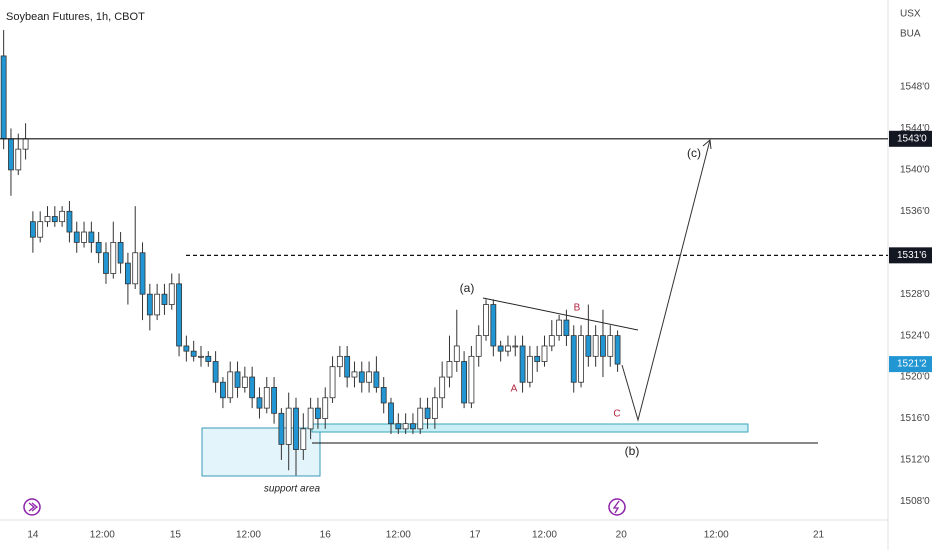 Image resolution: width=932 pixels, height=550 pixels. I want to click on price-label: 1543'0, so click(912, 138).